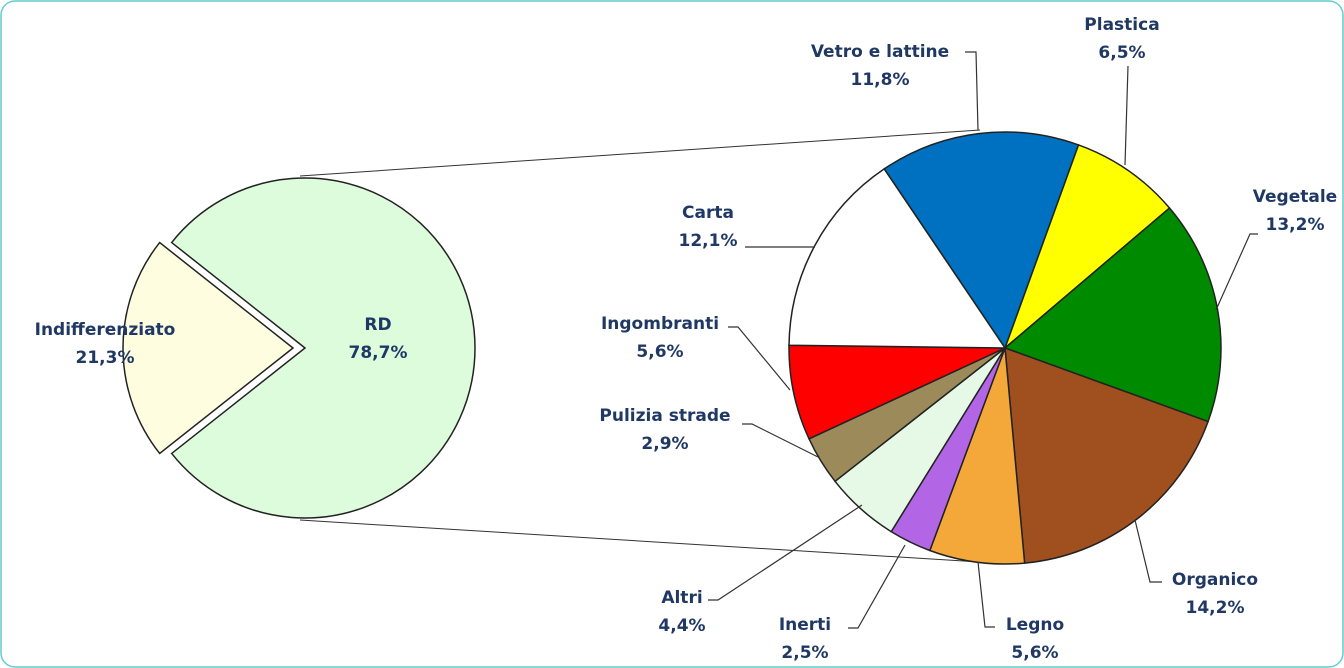 The height and width of the screenshot is (668, 1344). I want to click on slice-value-label: 4,4%, so click(681, 626).